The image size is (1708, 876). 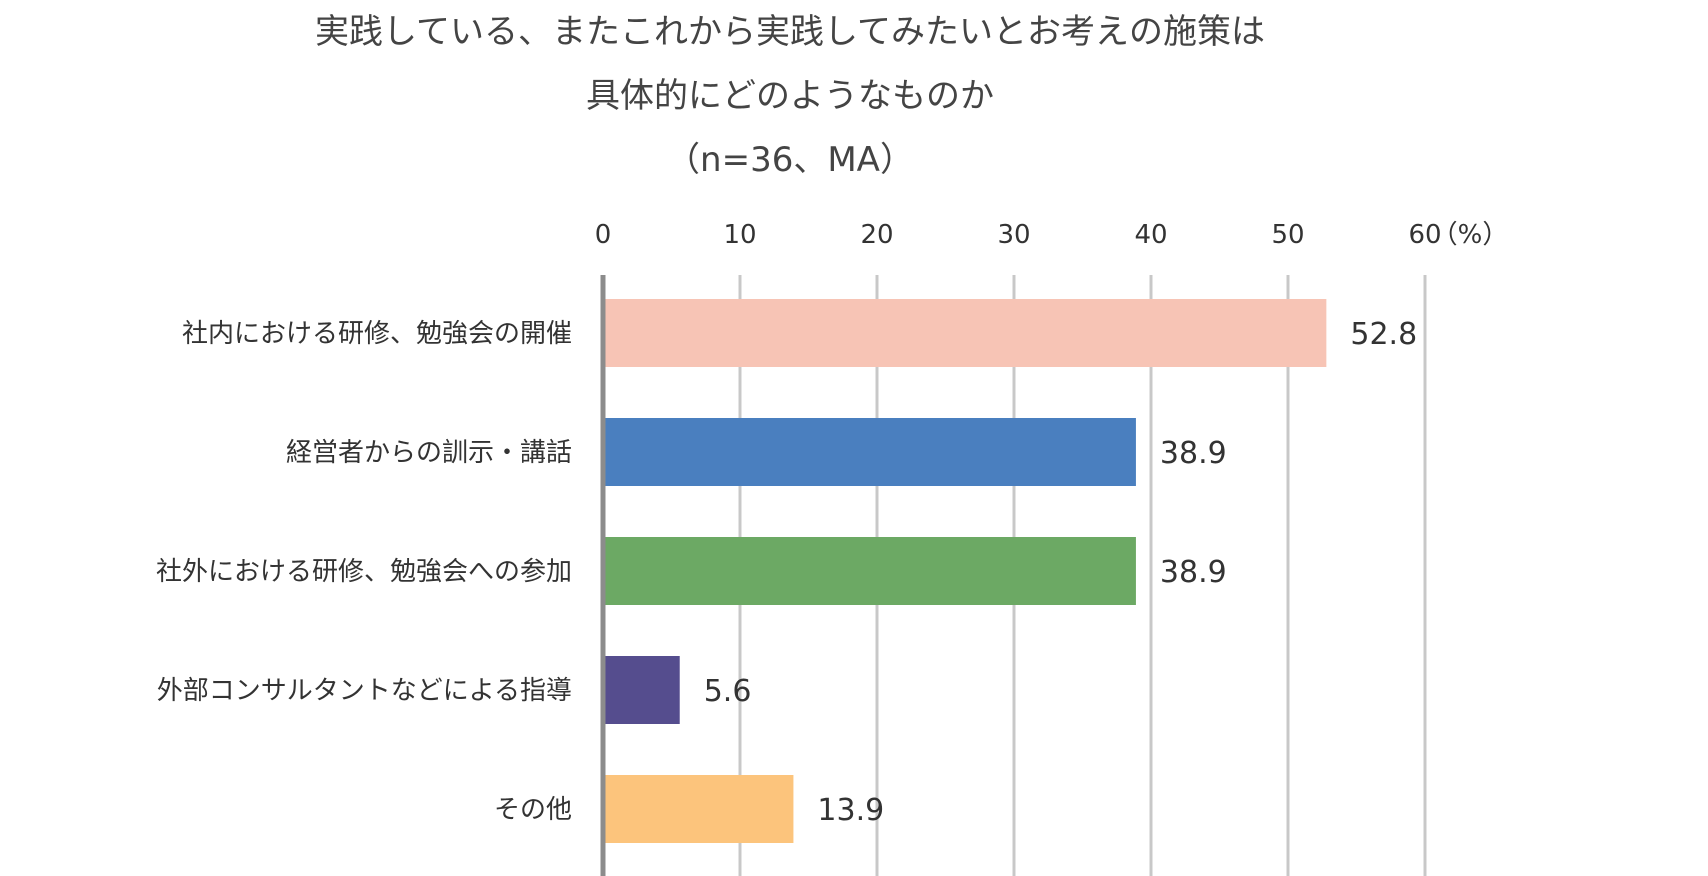 I want to click on x-axis-unit-label: （%）, so click(x=1470, y=235).